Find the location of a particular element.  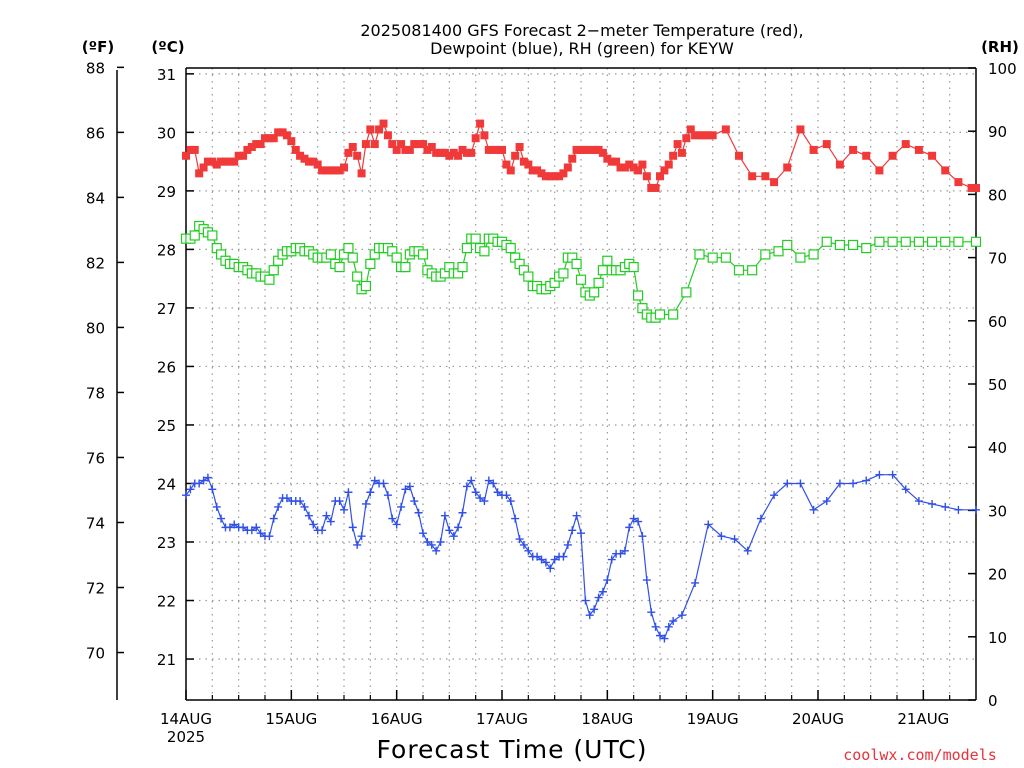

rh-tick-label: 80 is located at coordinates (997, 195).